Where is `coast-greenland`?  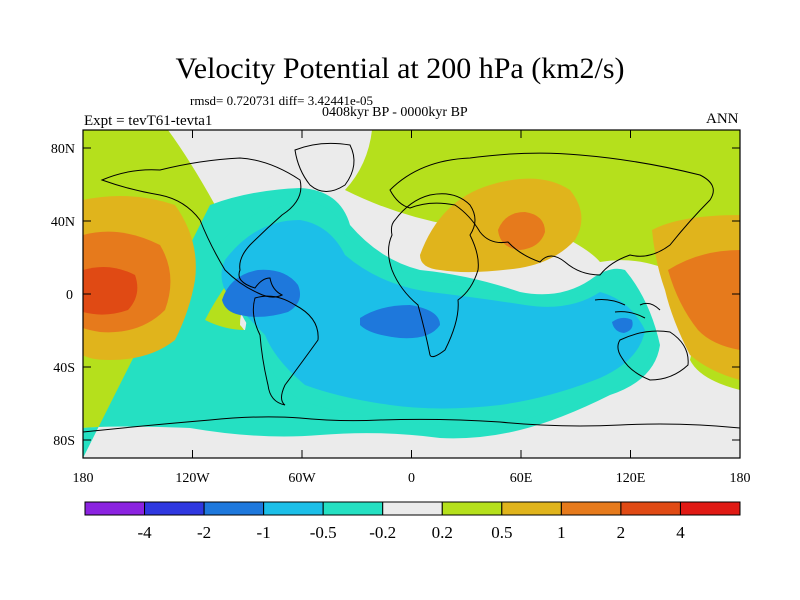
coast-greenland is located at coordinates (324, 167).